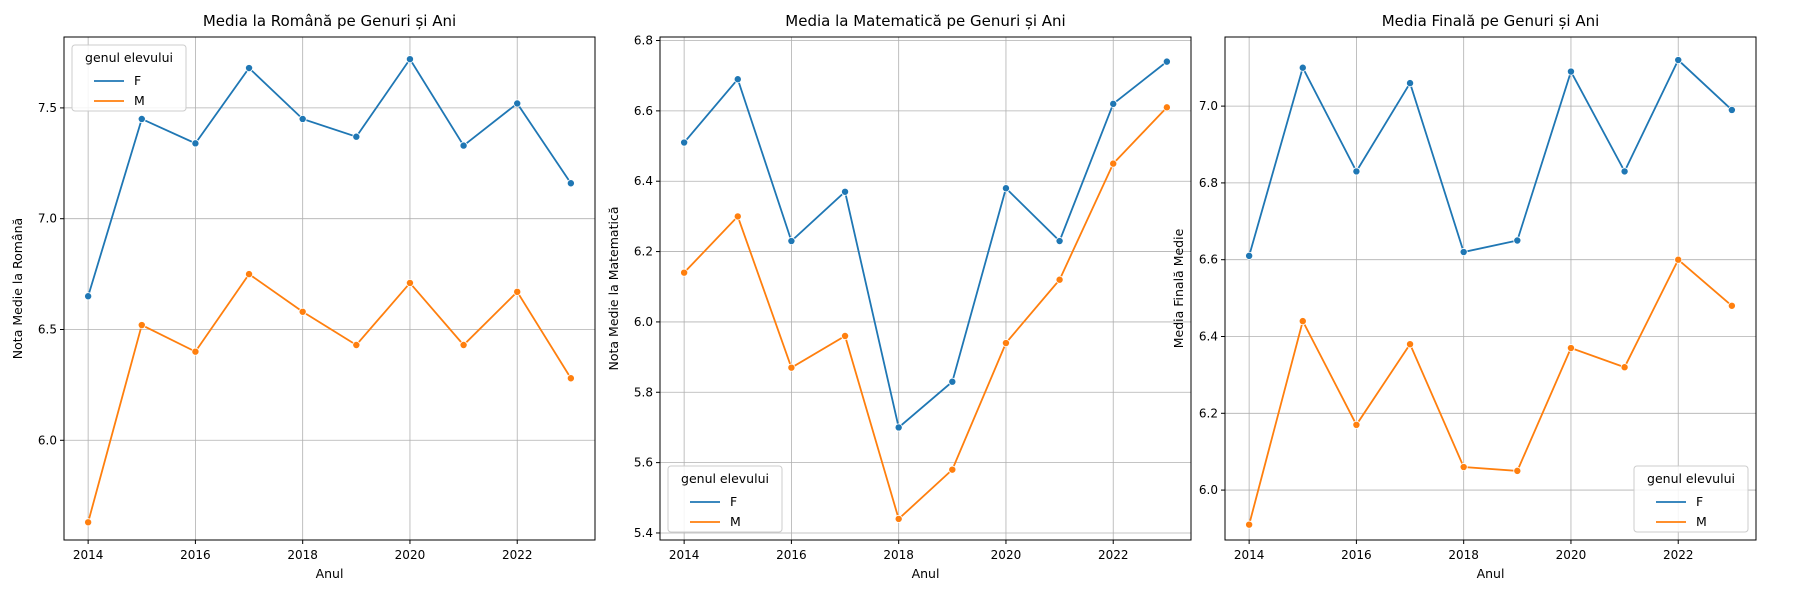 Image resolution: width=1800 pixels, height=600 pixels. What do you see at coordinates (643, 41) in the screenshot?
I see `y-tick-label: 6.8` at bounding box center [643, 41].